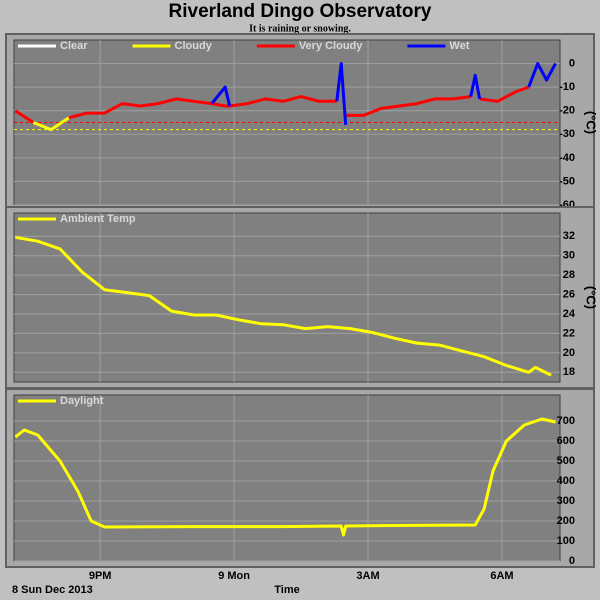 This screenshot has height=600, width=600. Describe the element at coordinates (331, 46) in the screenshot. I see `legend-label: Very Cloudy` at that location.